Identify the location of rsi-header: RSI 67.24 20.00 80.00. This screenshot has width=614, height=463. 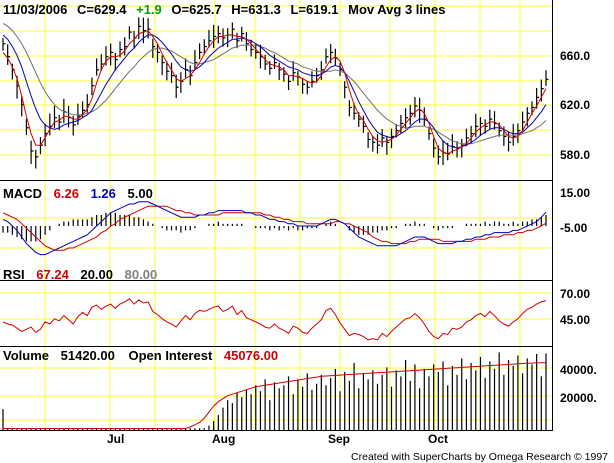
(80, 274).